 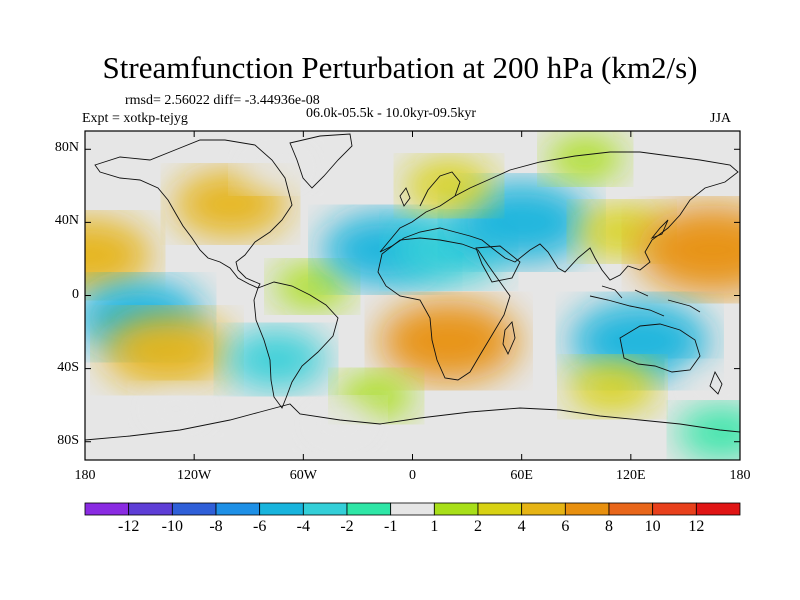 I want to click on coastline-arabia, so click(x=498, y=264).